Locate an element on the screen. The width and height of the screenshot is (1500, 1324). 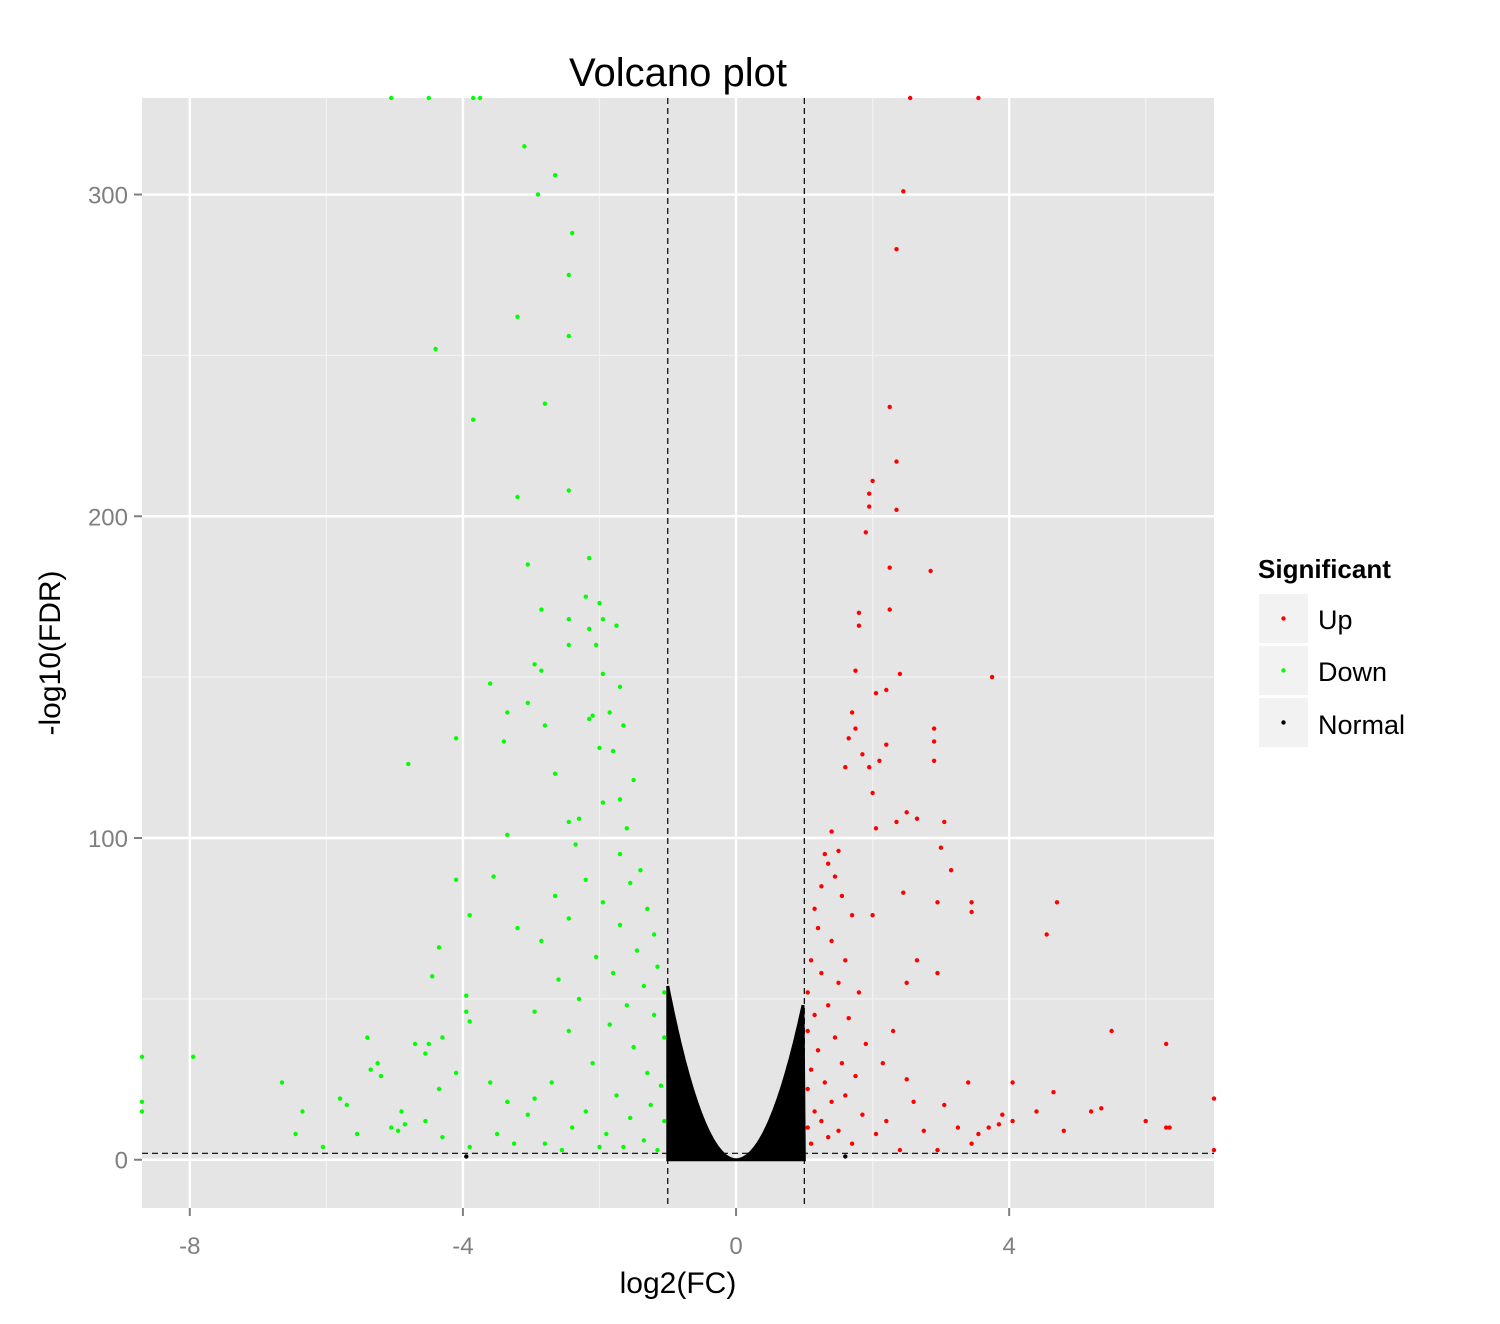
x-tick-label: 4 is located at coordinates (1008, 1246).